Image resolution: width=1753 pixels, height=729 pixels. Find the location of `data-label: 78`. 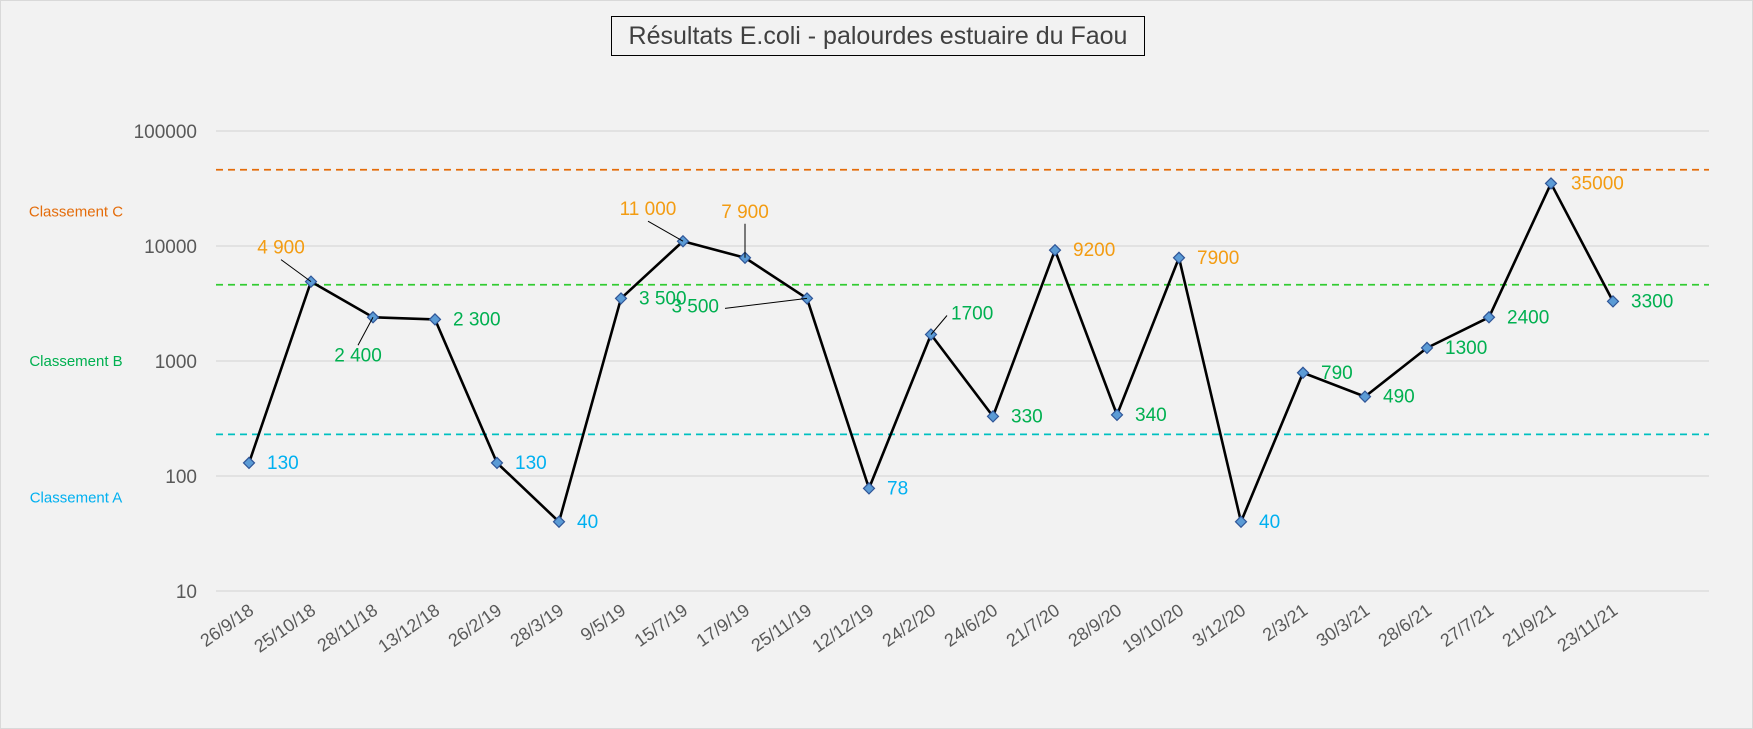

data-label: 78 is located at coordinates (897, 488).